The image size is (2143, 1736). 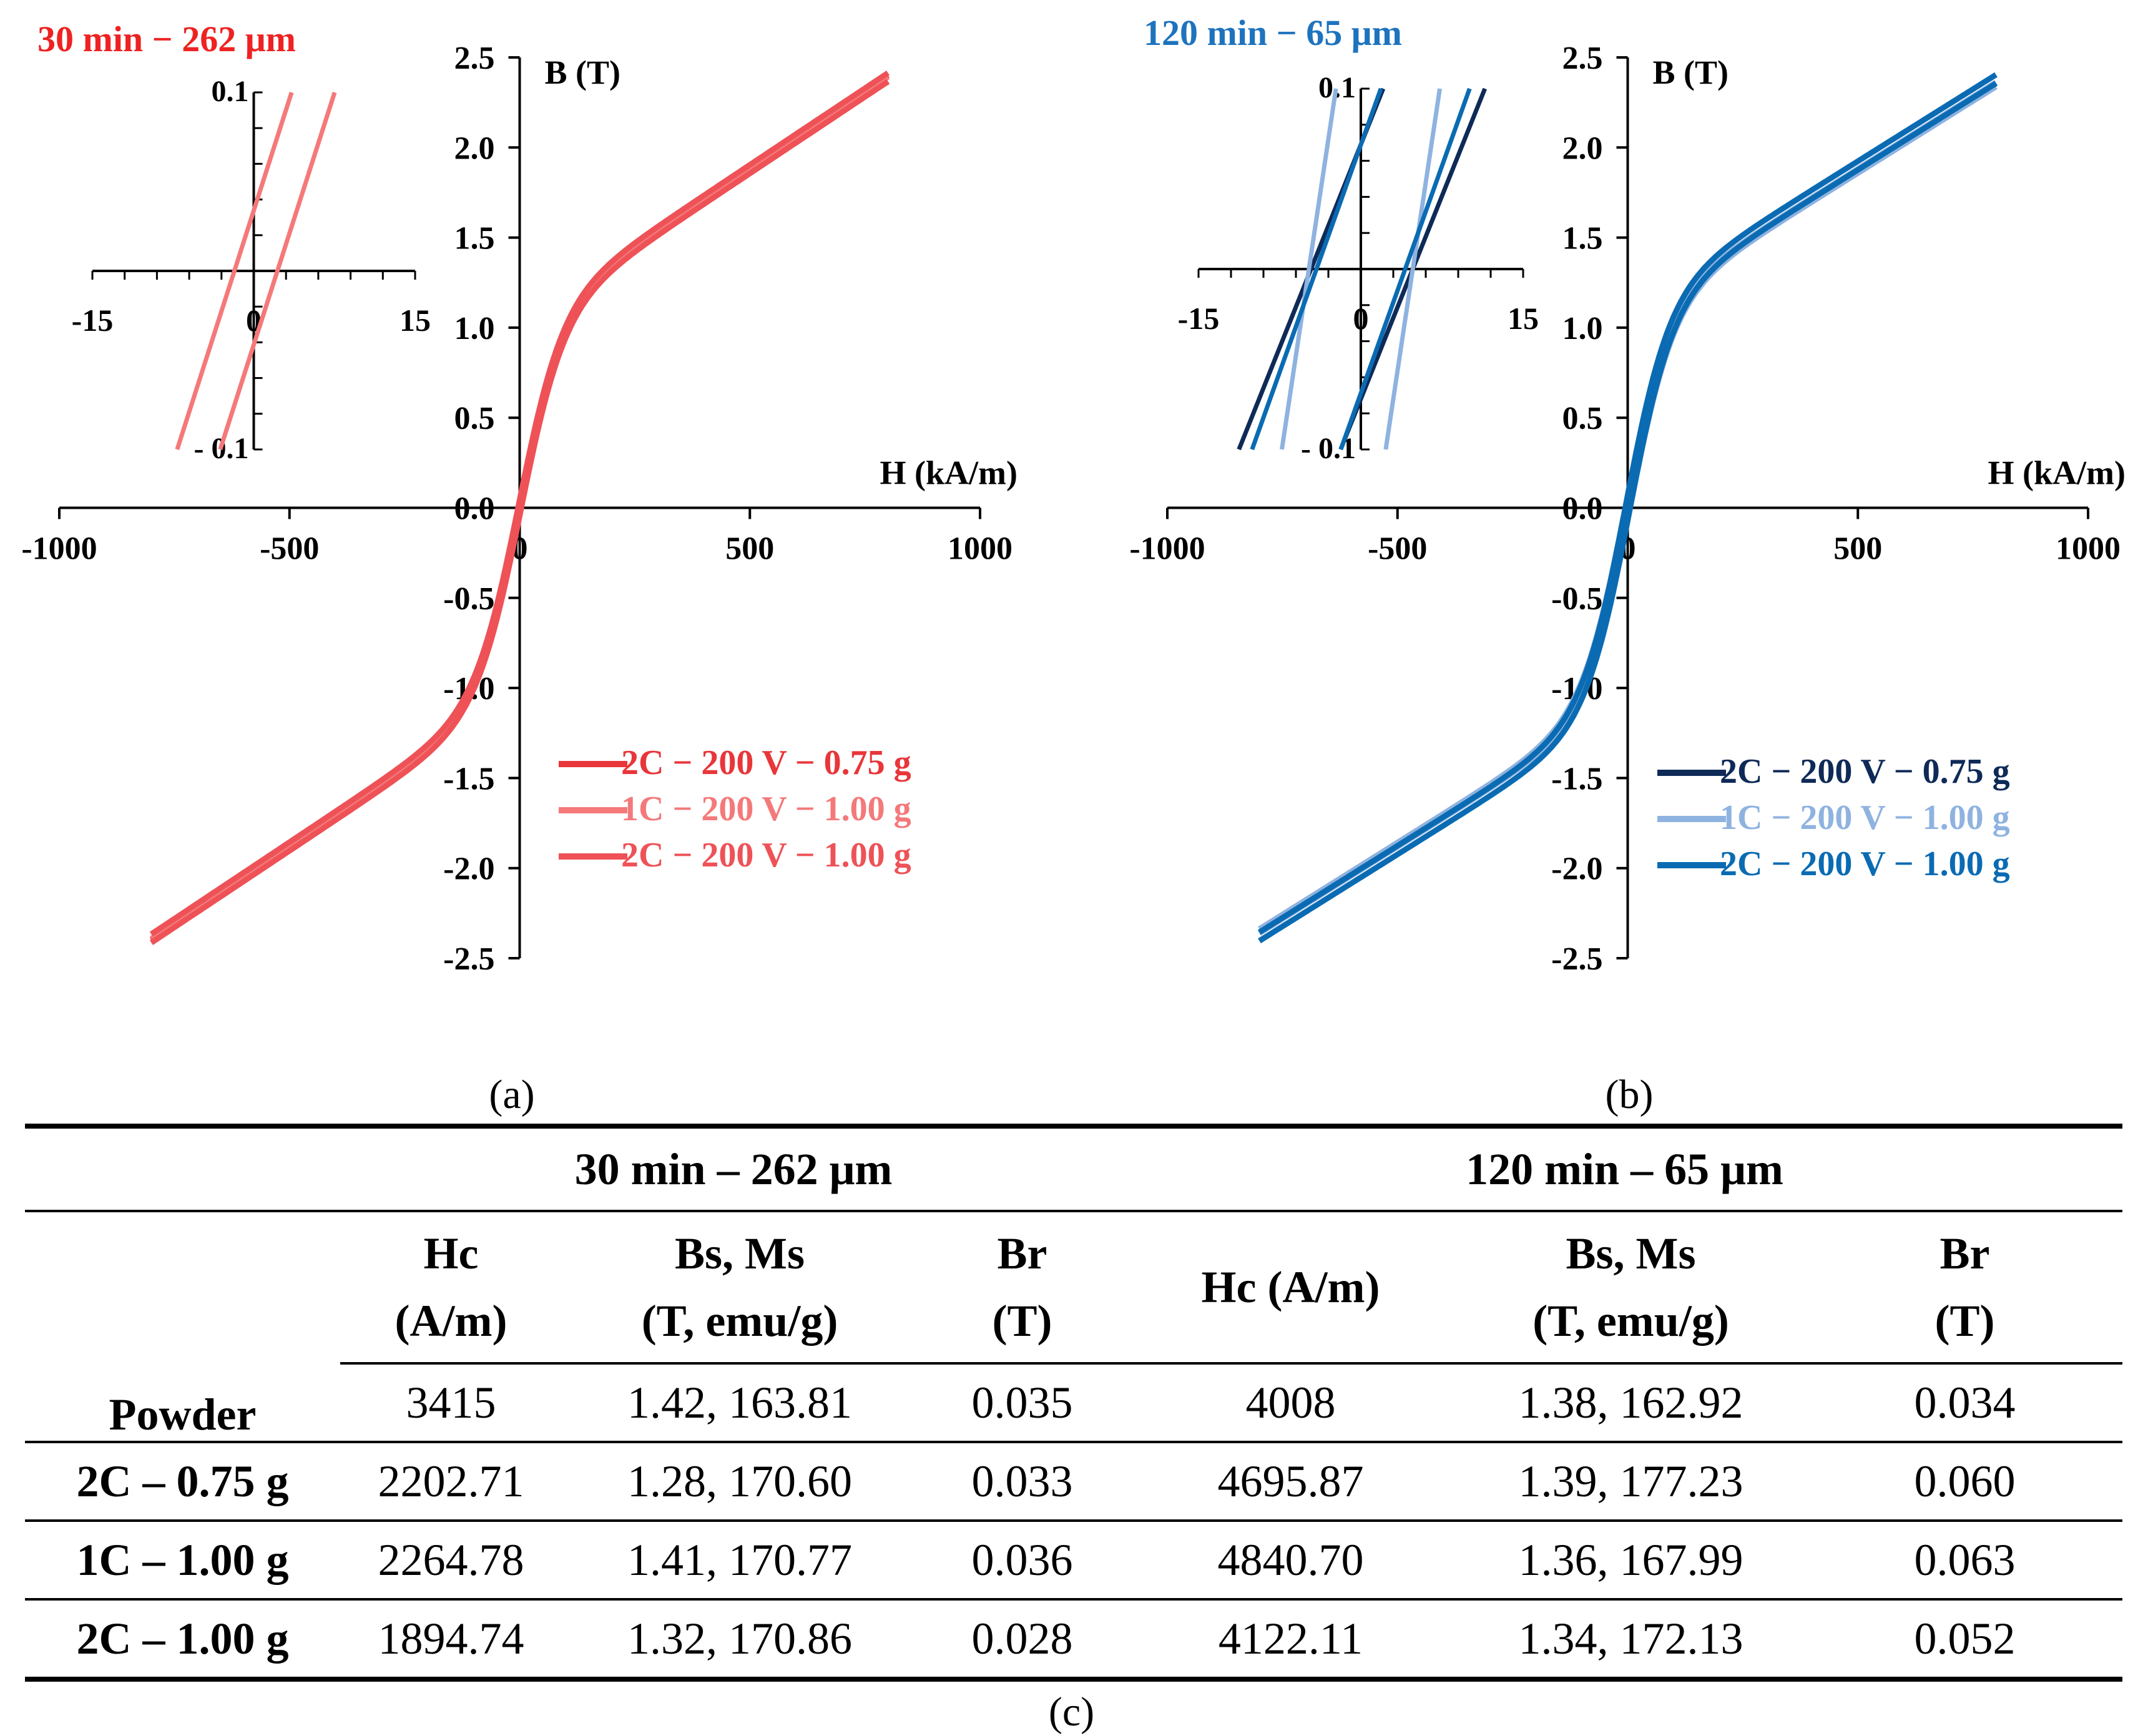 What do you see at coordinates (1290, 1402) in the screenshot?
I see `table-cell: 4008` at bounding box center [1290, 1402].